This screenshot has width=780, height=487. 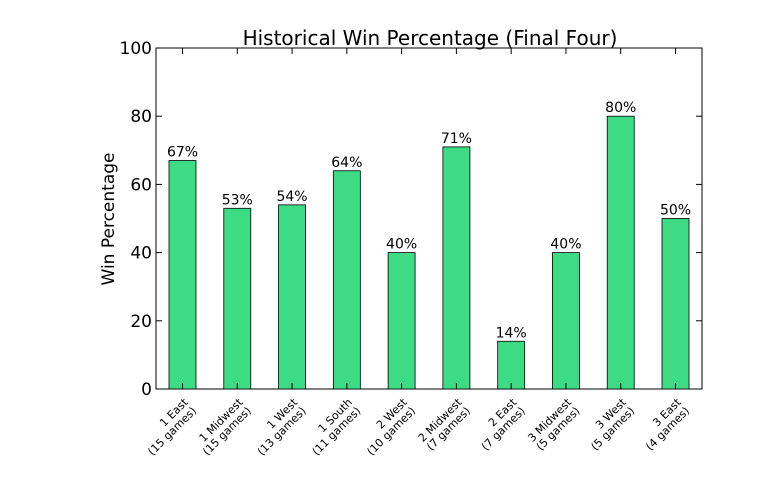 What do you see at coordinates (141, 322) in the screenshot?
I see `y-tick-label: 20` at bounding box center [141, 322].